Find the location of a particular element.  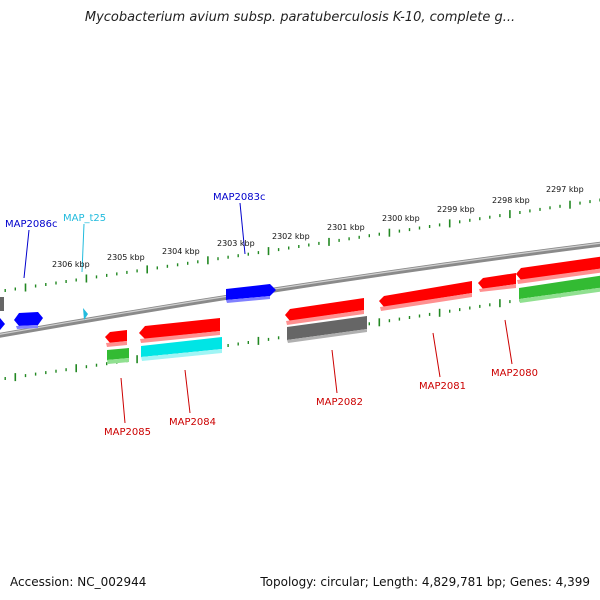

gene-arrow-map2081 is located at coordinates (425, 294).